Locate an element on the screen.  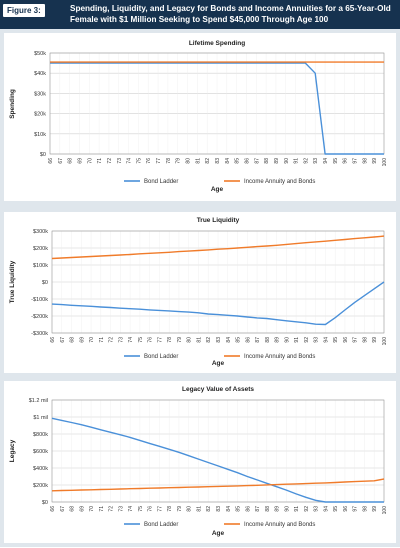
x-tick-label: 69 is located at coordinates (80, 161).